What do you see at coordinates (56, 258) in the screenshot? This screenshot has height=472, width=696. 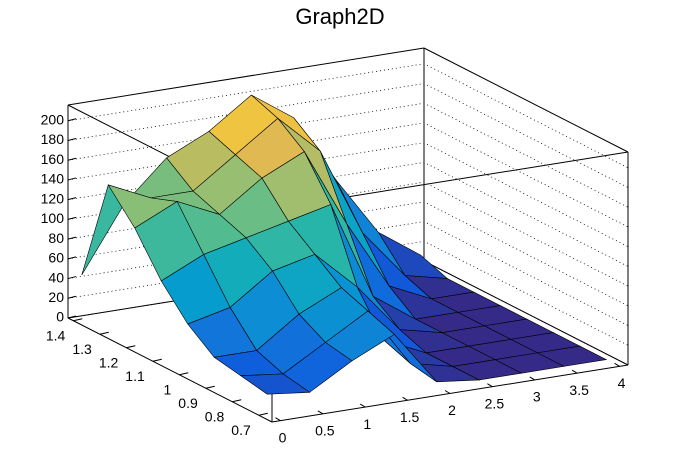 I see `z-tick-label: 60` at bounding box center [56, 258].